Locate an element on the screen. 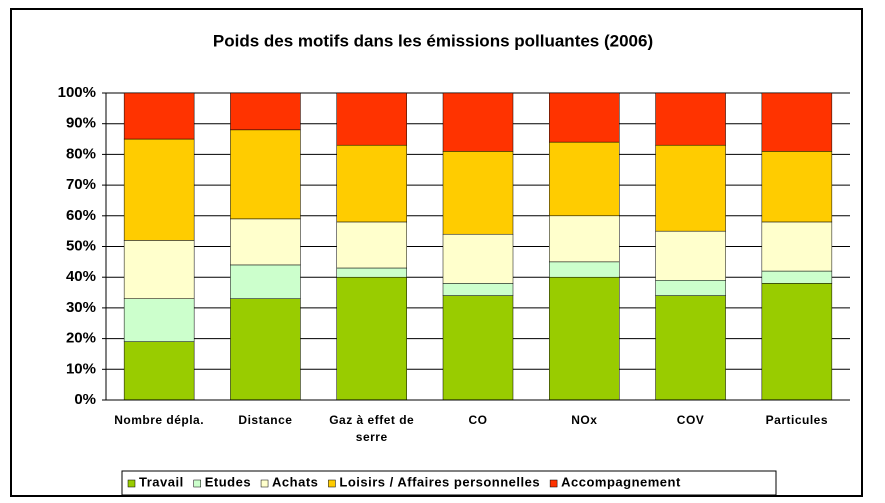 Image resolution: width=885 pixels, height=503 pixels. x-tick-label: COV is located at coordinates (690, 420).